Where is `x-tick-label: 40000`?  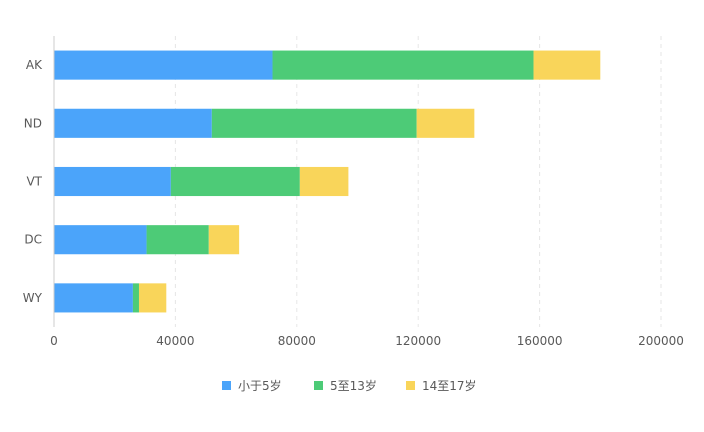 x-tick-label: 40000 is located at coordinates (175, 341).